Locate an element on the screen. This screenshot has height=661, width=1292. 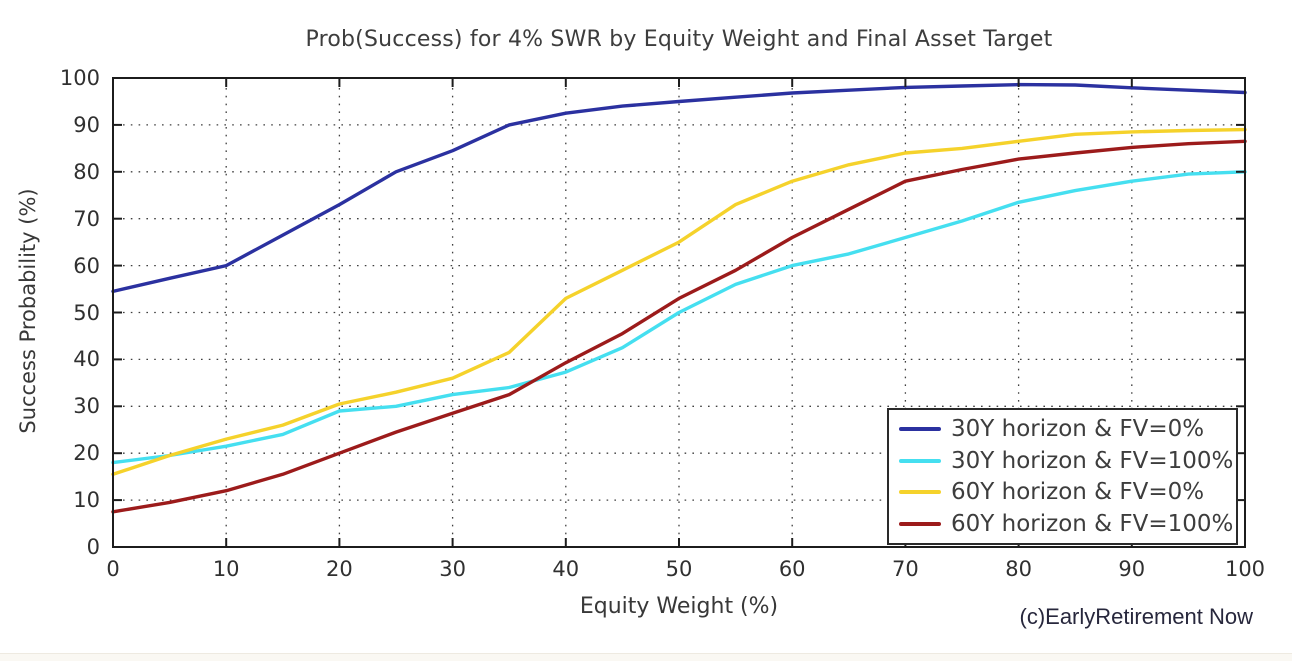
legend-swatch-30y-fv0 is located at coordinates (920, 428).